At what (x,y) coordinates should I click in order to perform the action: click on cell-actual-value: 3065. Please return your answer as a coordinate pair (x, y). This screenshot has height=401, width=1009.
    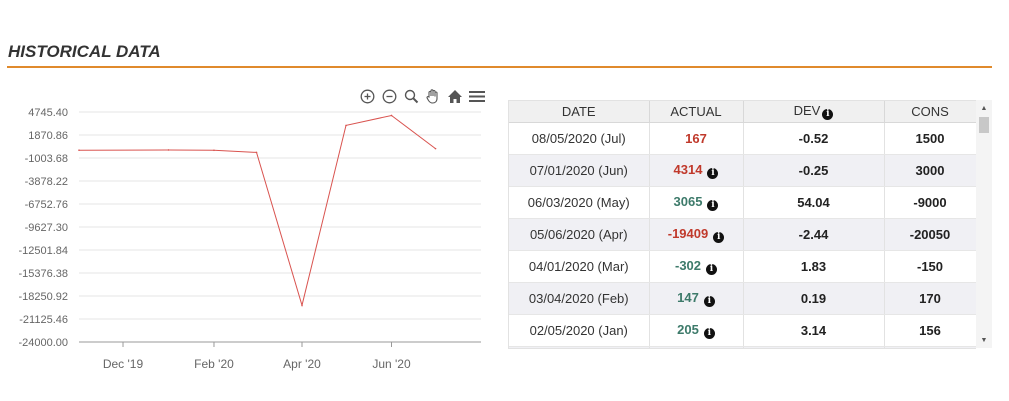
    Looking at the image, I should click on (688, 201).